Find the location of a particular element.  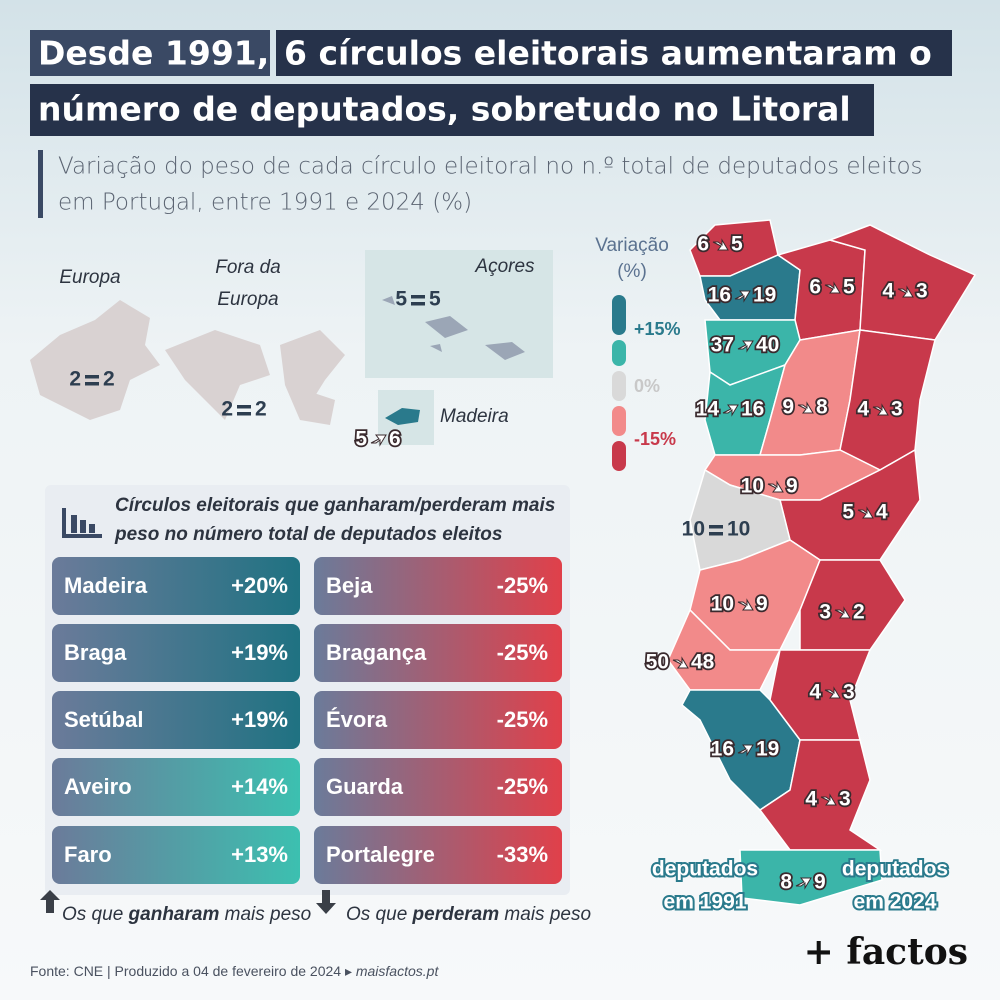

legend-title: (%) is located at coordinates (632, 271).